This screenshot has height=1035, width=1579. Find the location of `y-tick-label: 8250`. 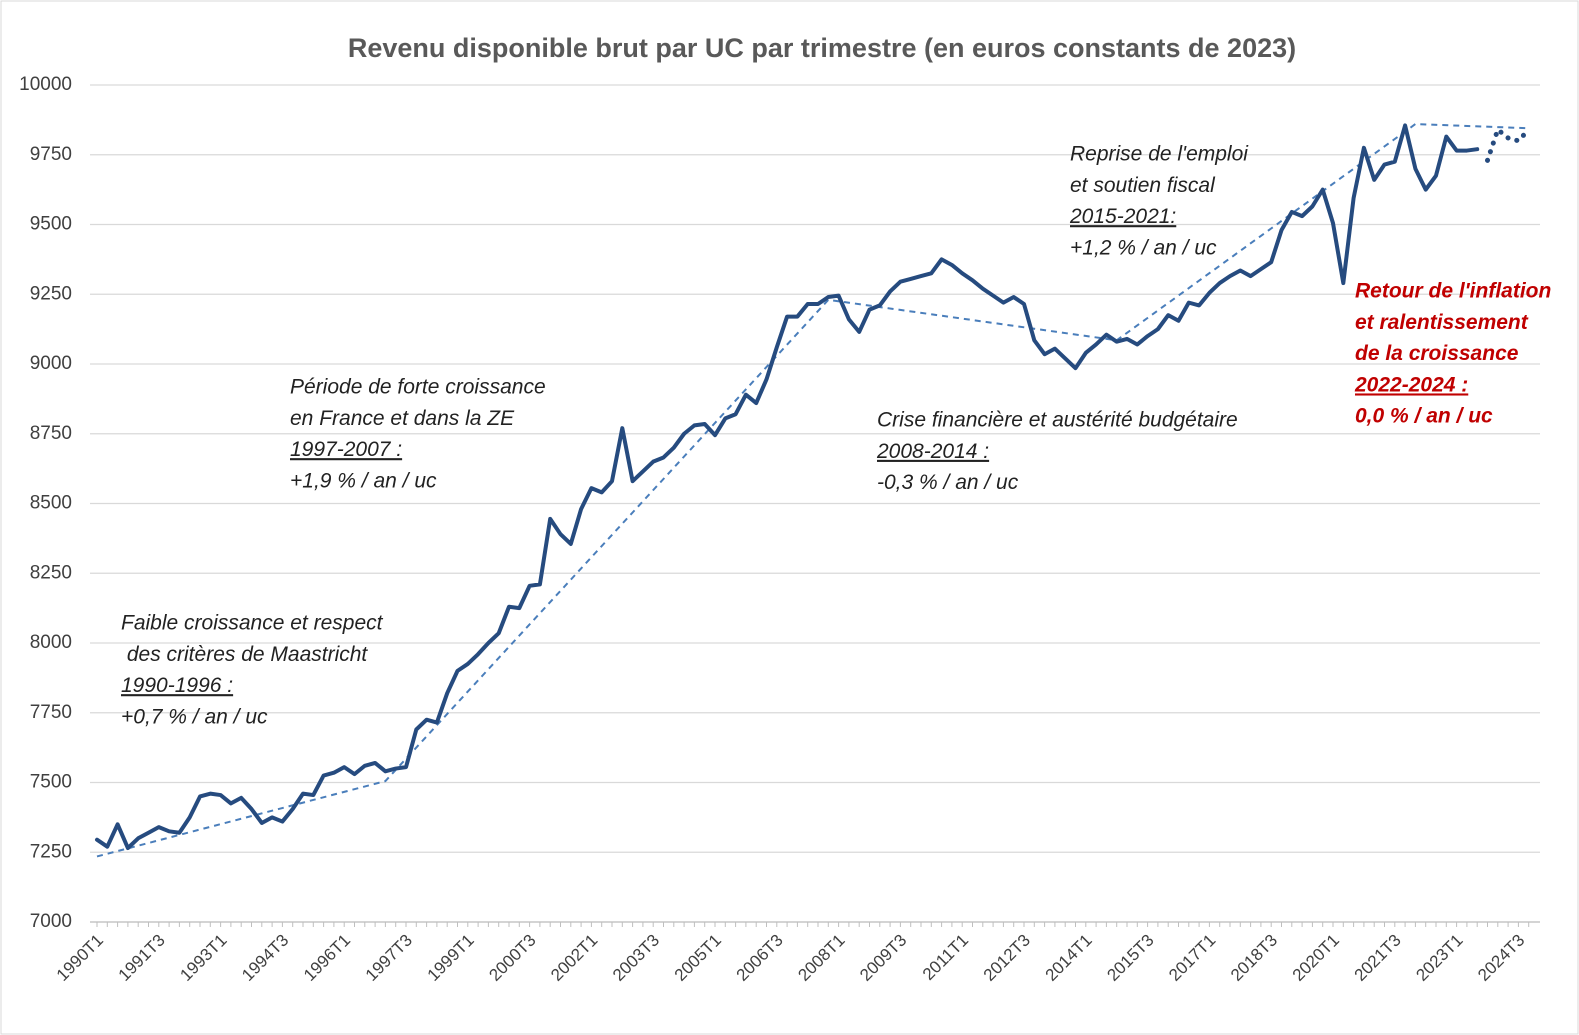

y-tick-label: 8250 is located at coordinates (51, 572).